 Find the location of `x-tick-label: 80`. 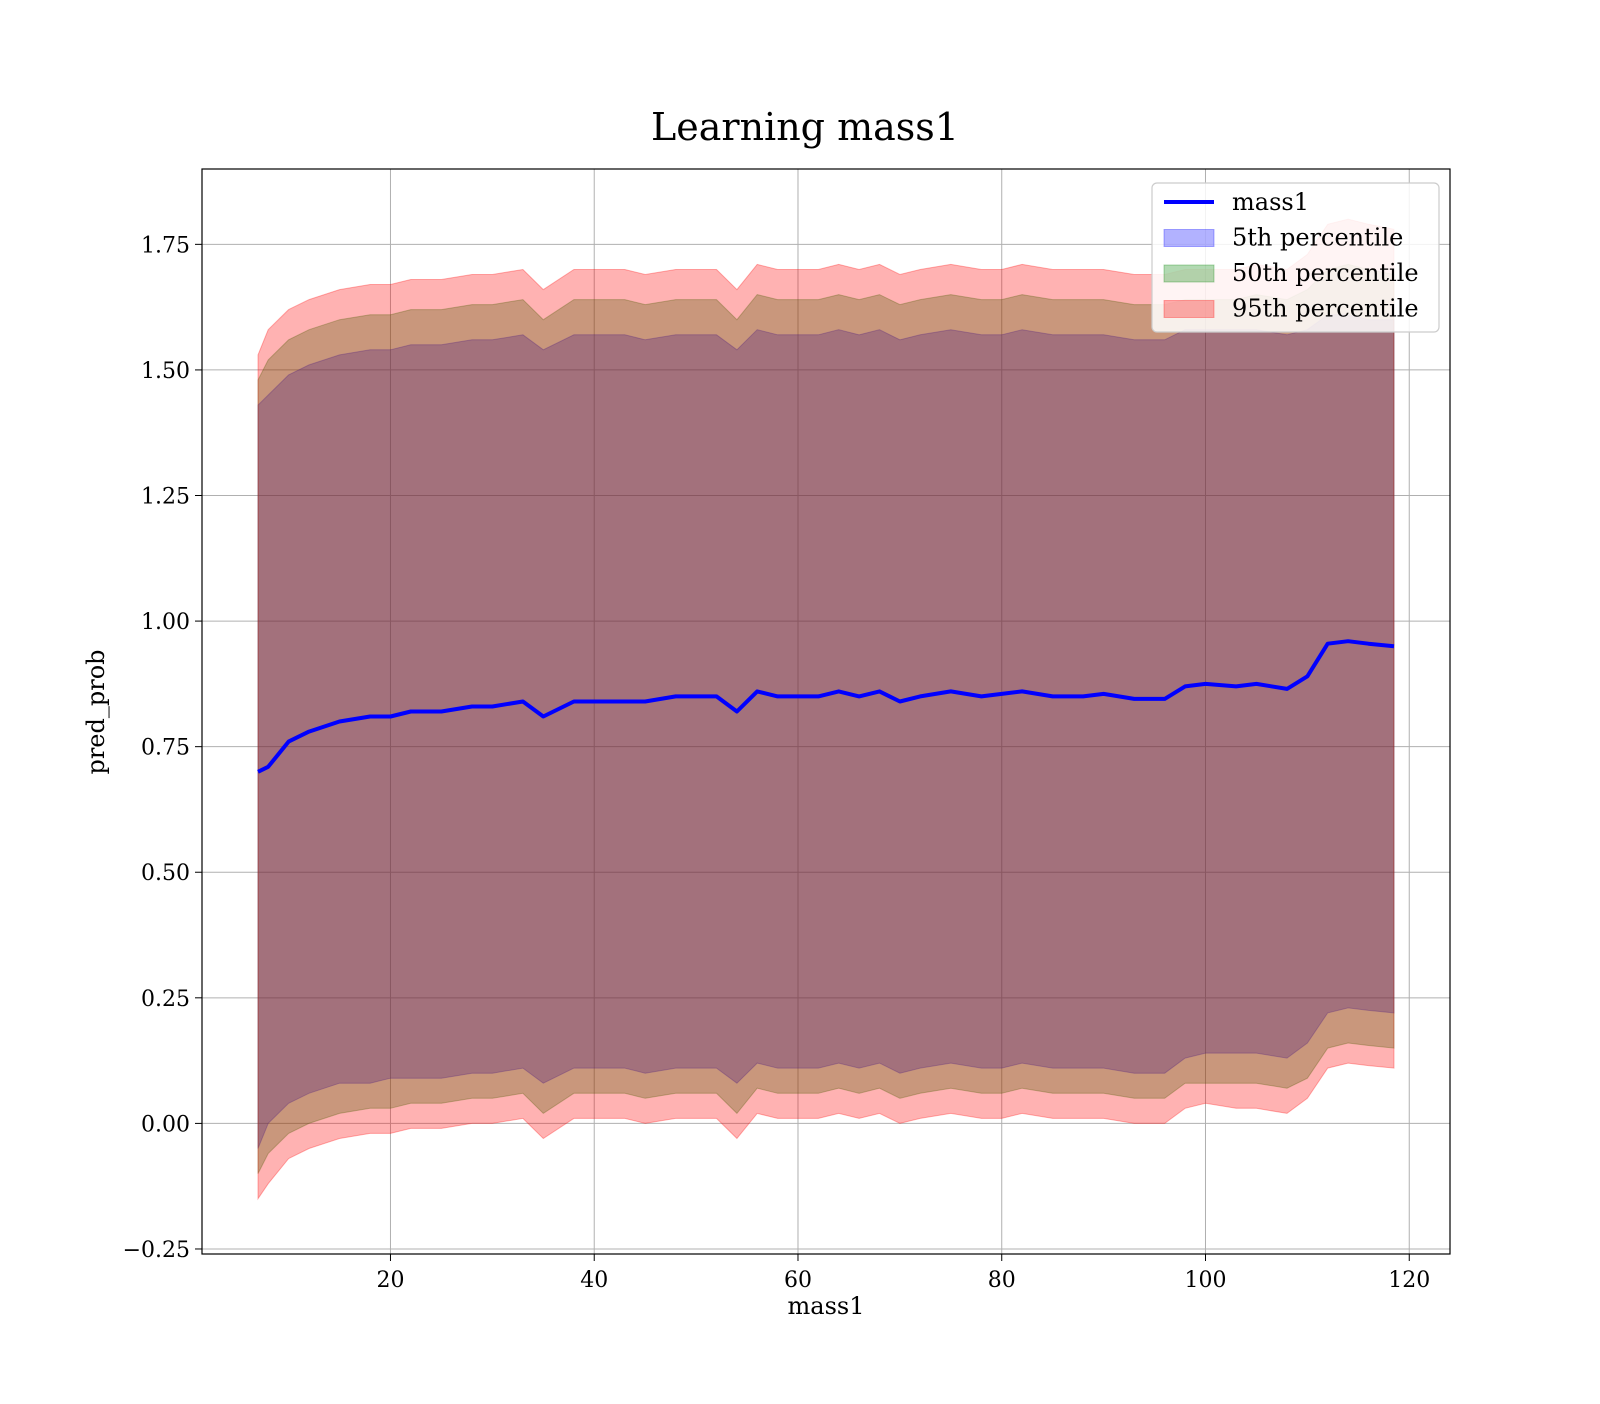

x-tick-label: 80 is located at coordinates (1002, 1280).